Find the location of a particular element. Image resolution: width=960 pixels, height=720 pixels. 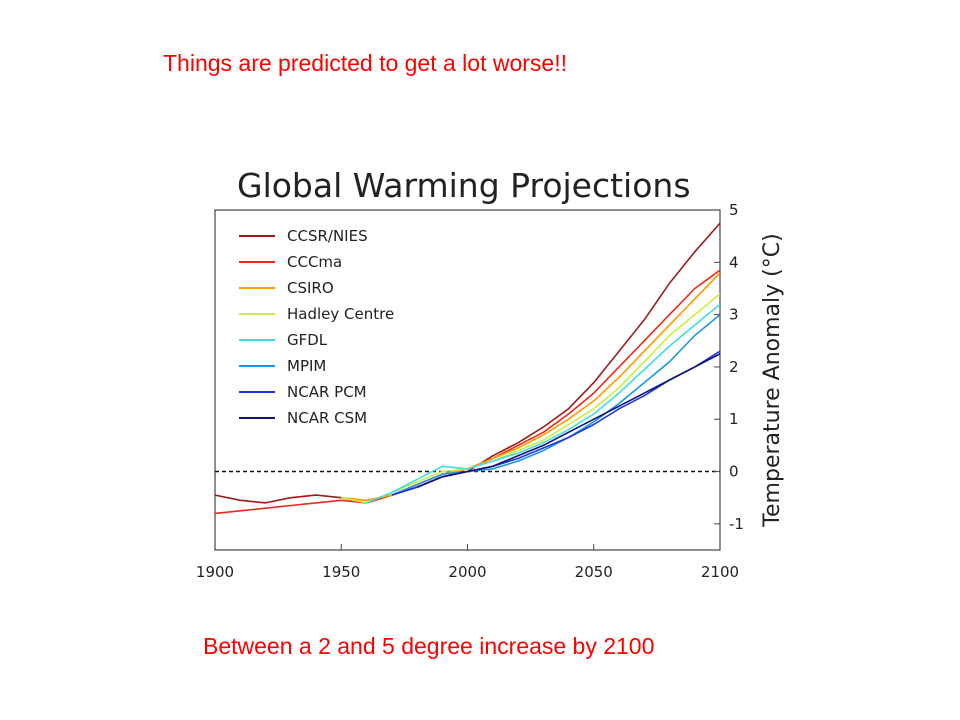

series-line-csiro is located at coordinates (531, 387).